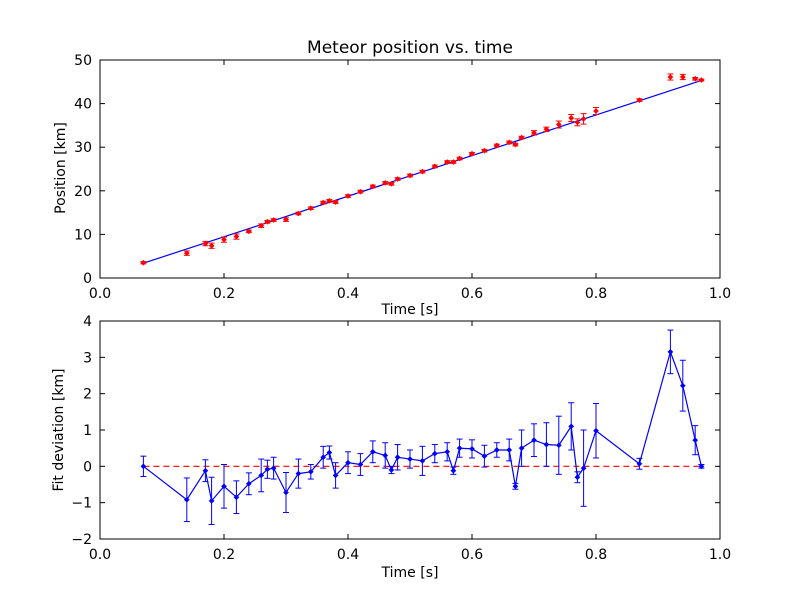 This screenshot has height=600, width=800. I want to click on deviation-y-tick-label: −1, so click(81, 504).